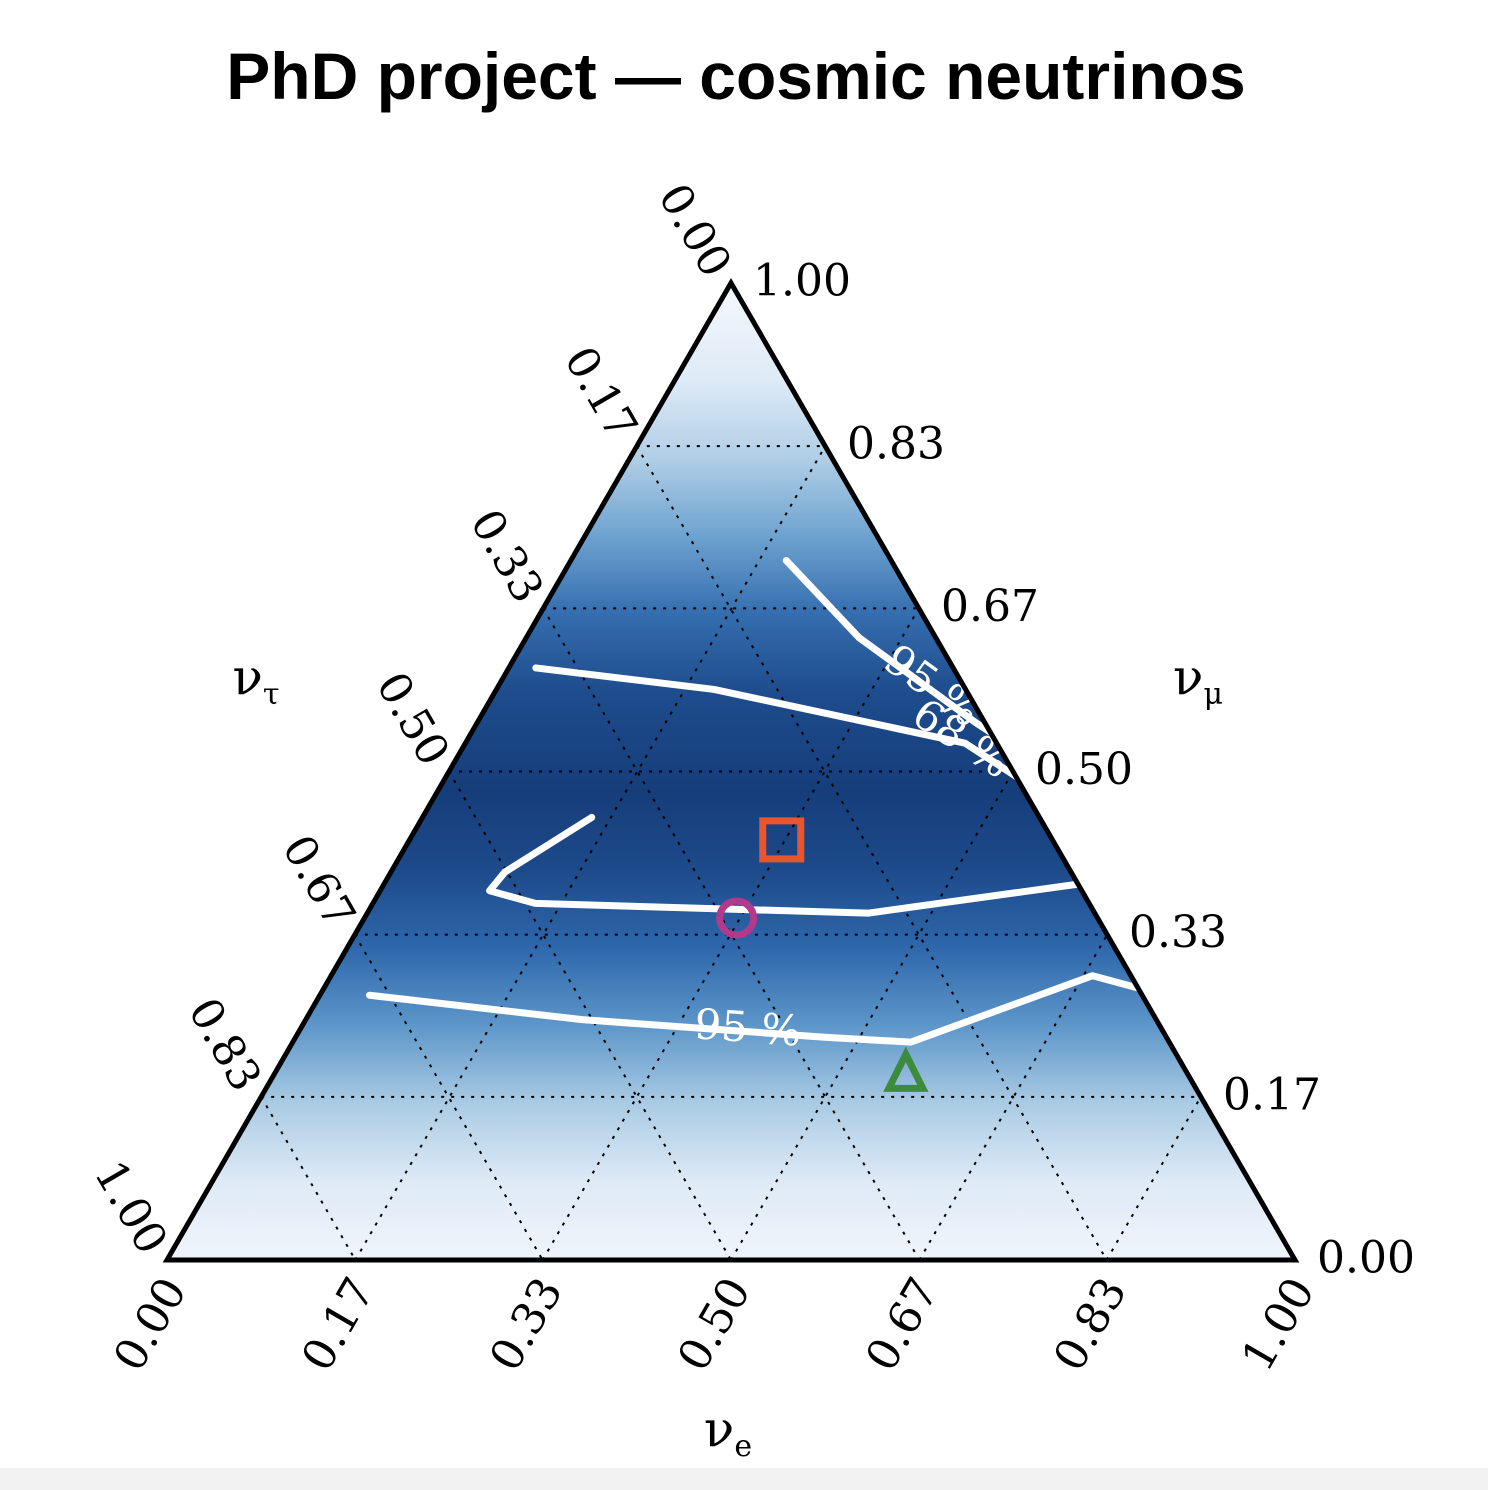  I want to click on triangle-marker, so click(906, 1069).